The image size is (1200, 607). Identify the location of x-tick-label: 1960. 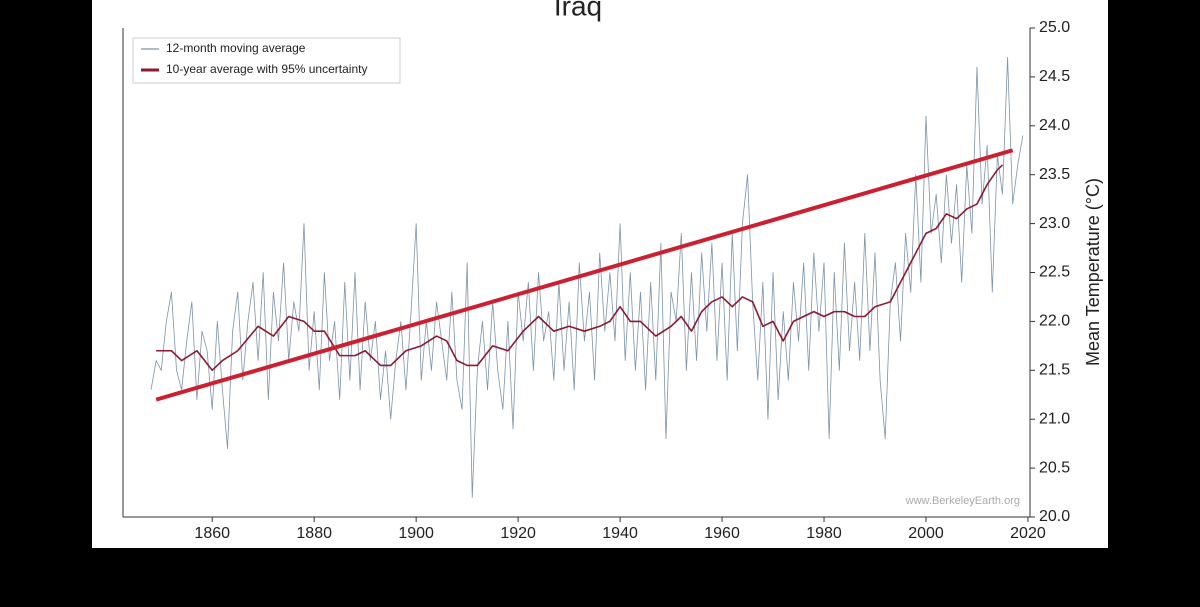
(722, 533).